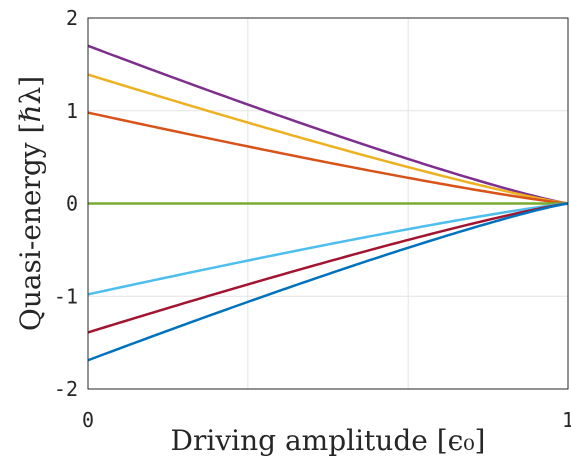  Describe the element at coordinates (66, 296) in the screenshot. I see `y-tick-label: -1` at that location.